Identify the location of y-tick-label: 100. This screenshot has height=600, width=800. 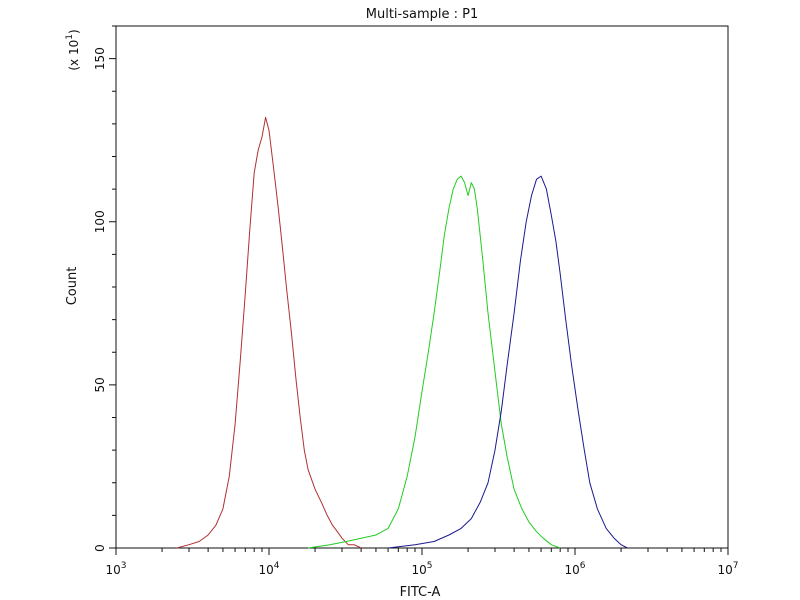
(100, 221).